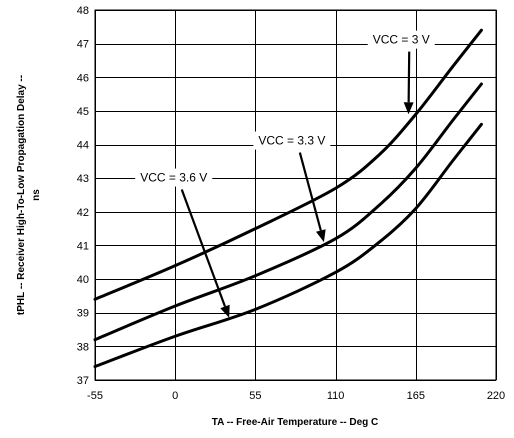 The height and width of the screenshot is (438, 514). Describe the element at coordinates (295, 422) in the screenshot. I see `x-axis-title: TA -- Free-Air Temperature -- Deg C` at that location.